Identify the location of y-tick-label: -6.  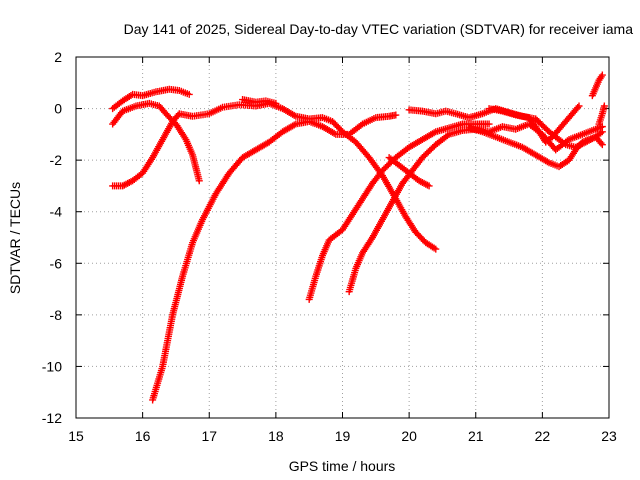
(56, 263).